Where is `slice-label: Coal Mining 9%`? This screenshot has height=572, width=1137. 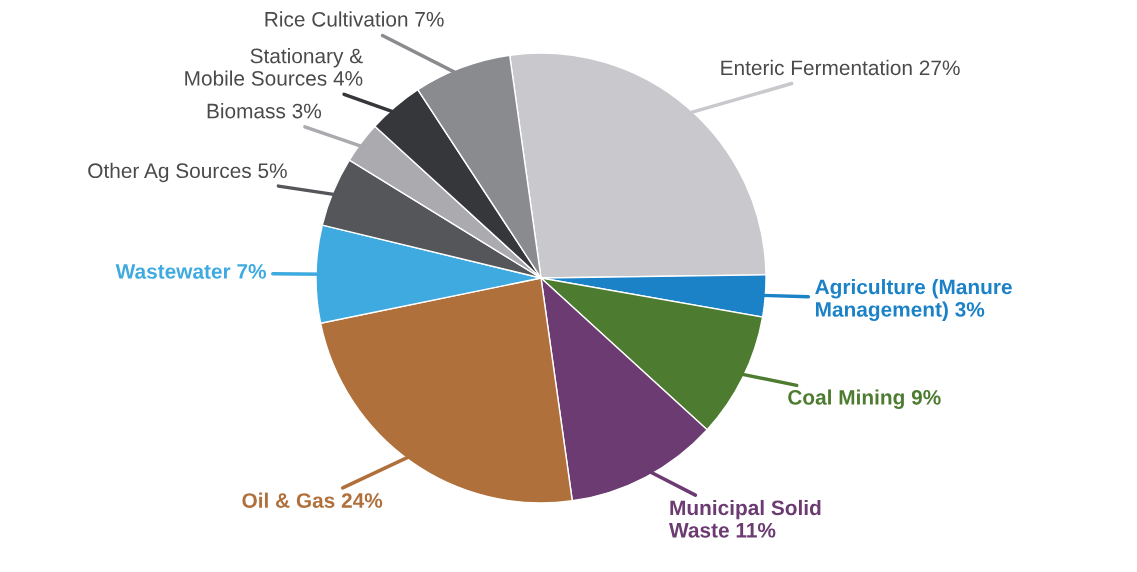 slice-label: Coal Mining 9% is located at coordinates (864, 399).